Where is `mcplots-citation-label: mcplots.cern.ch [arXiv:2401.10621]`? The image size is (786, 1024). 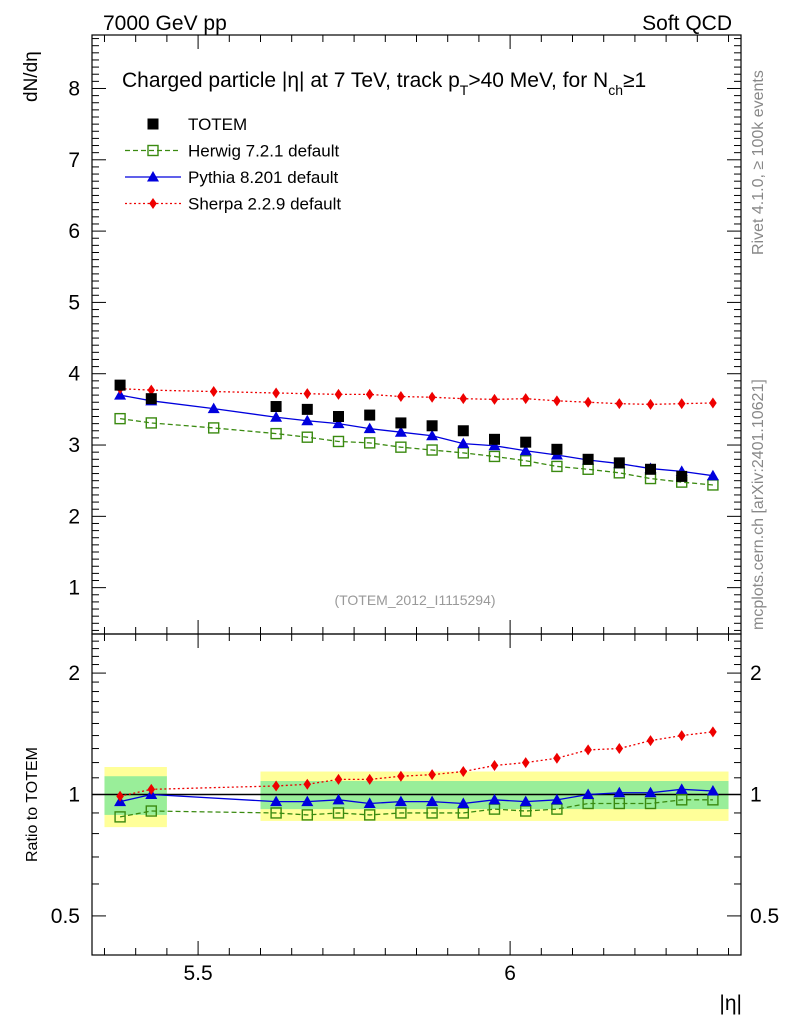 mcplots-citation-label: mcplots.cern.ch [arXiv:2401.10621] is located at coordinates (758, 504).